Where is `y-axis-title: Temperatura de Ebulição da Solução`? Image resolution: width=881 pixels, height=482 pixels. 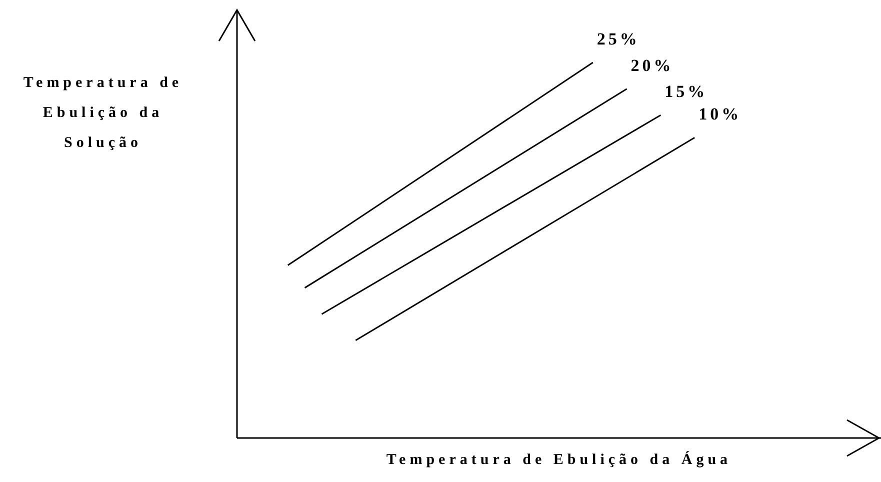 y-axis-title: Temperatura de Ebulição da Solução is located at coordinates (103, 113).